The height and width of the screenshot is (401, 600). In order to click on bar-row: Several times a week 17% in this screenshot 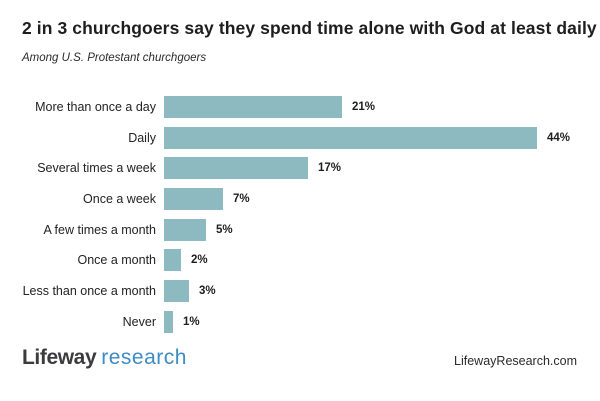, I will do `click(300, 168)`.